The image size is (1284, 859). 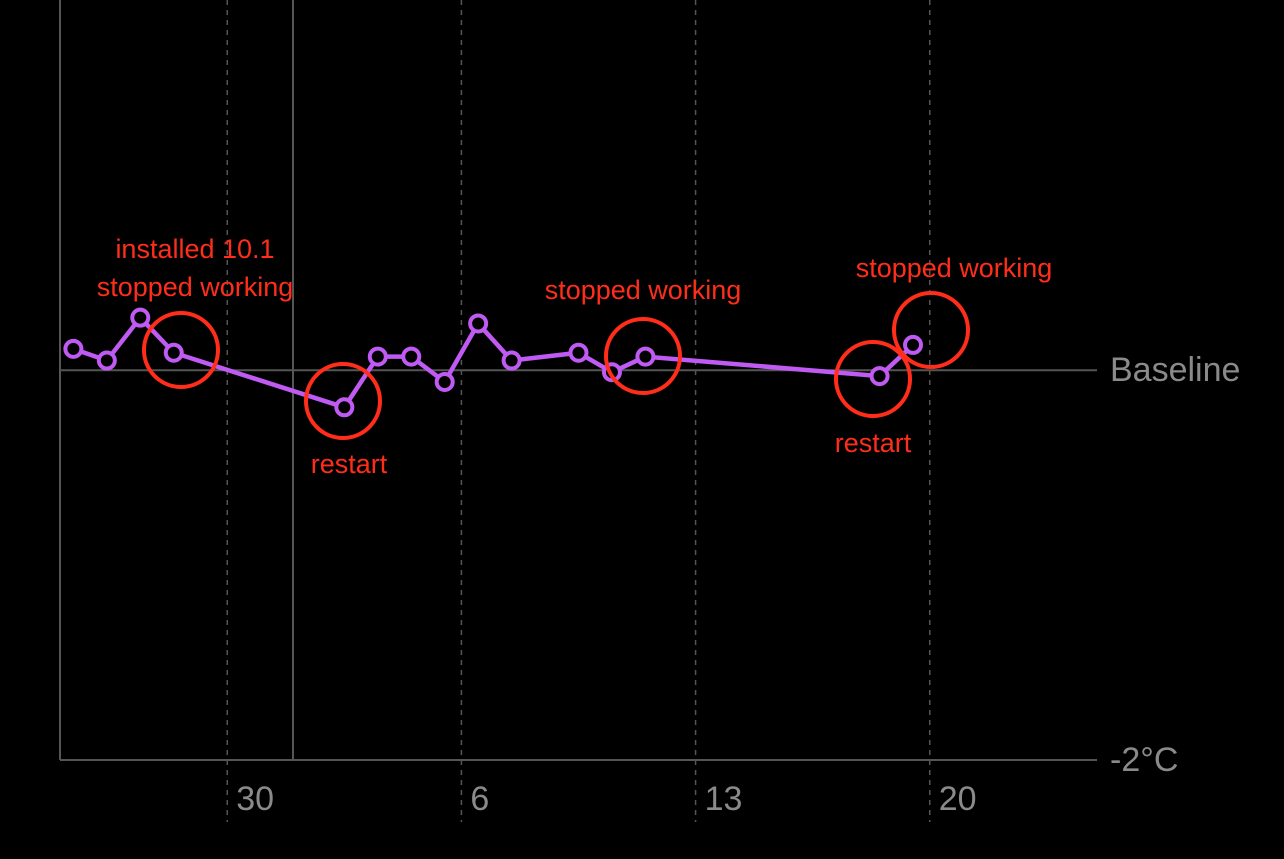 What do you see at coordinates (1144, 760) in the screenshot?
I see `y-tick-label: -2°C` at bounding box center [1144, 760].